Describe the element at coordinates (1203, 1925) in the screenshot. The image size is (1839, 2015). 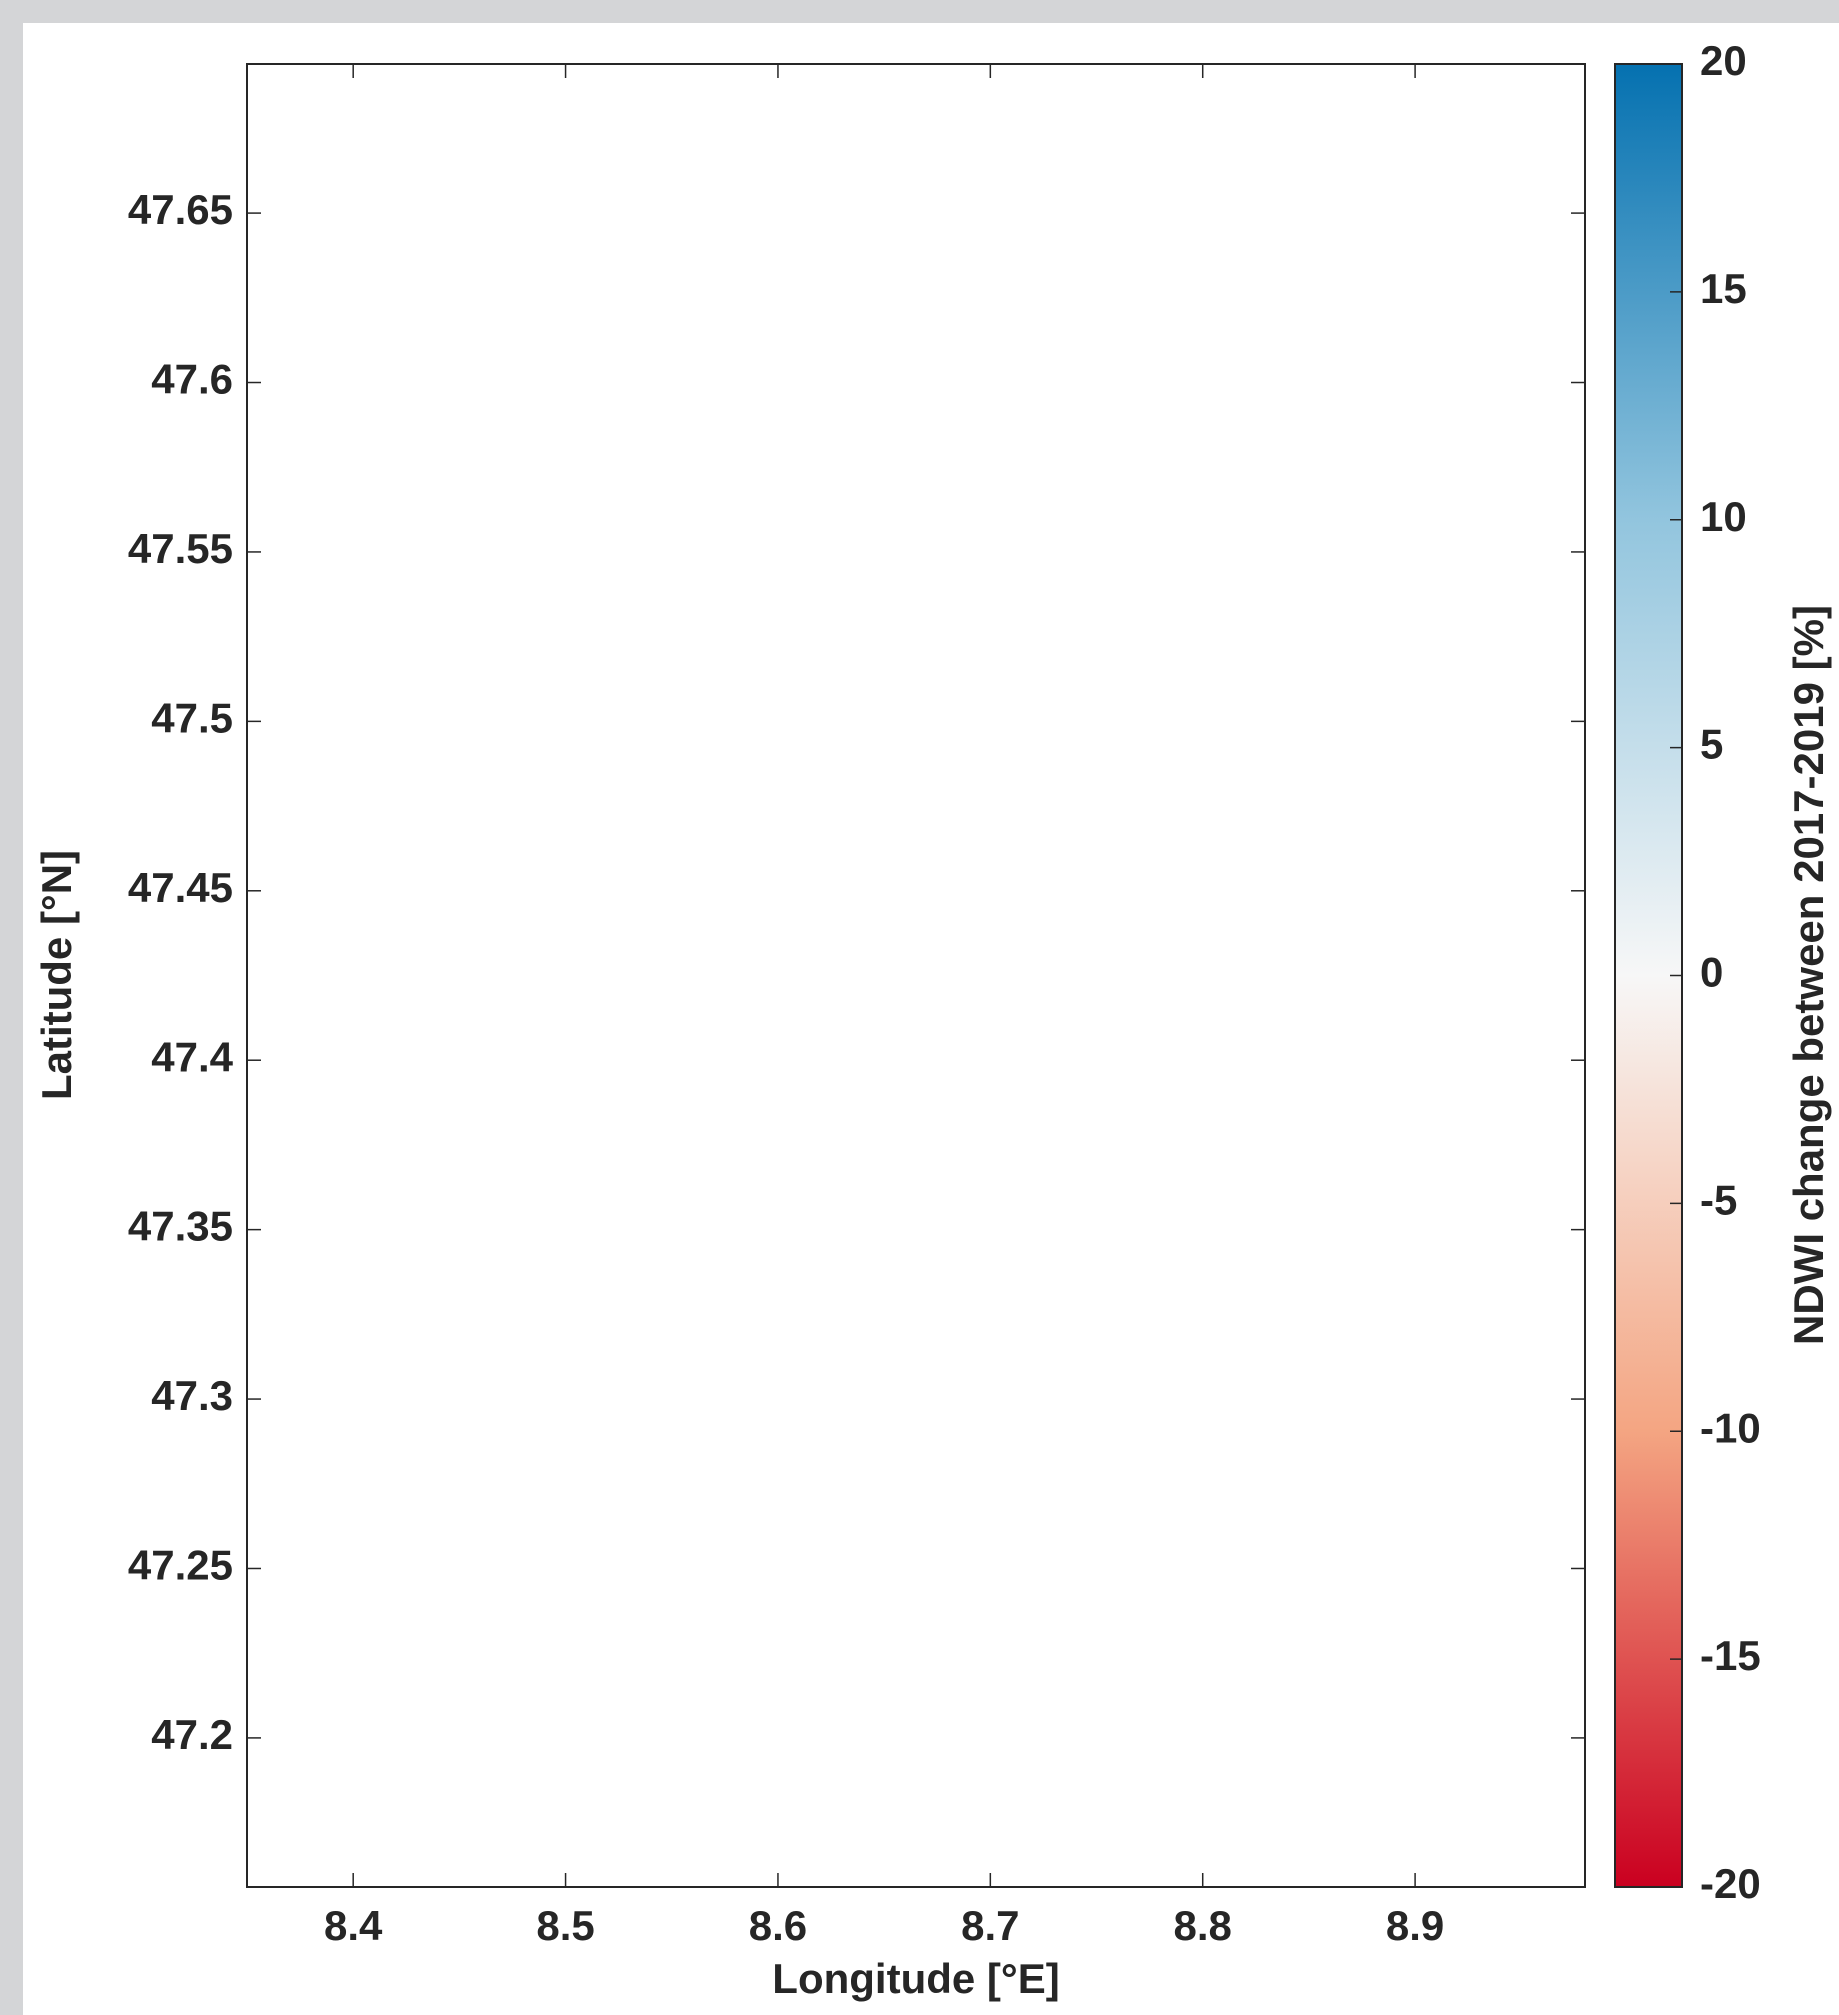
I see `x-tick-label: 8.8` at that location.